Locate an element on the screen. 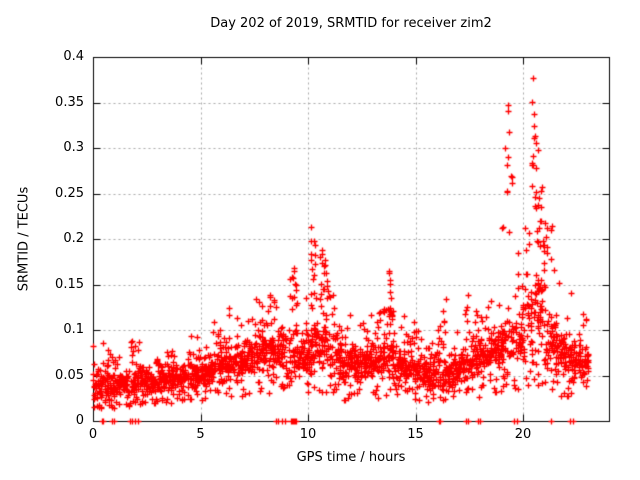 The width and height of the screenshot is (640, 480). y-tick-label: 0.05 is located at coordinates (69, 375).